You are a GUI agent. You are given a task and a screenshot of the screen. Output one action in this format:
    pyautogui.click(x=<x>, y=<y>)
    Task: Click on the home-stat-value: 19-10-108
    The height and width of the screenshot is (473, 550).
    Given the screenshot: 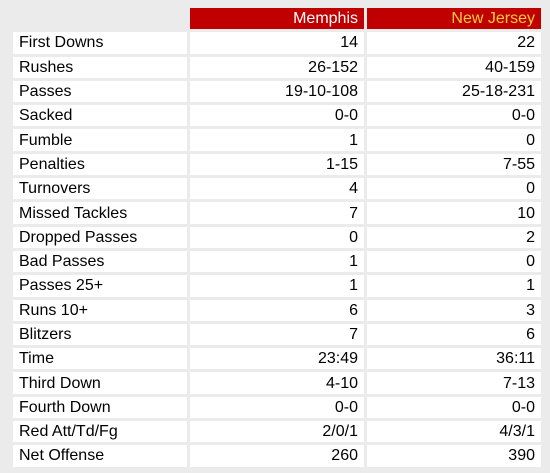 What is the action you would take?
    pyautogui.click(x=277, y=91)
    